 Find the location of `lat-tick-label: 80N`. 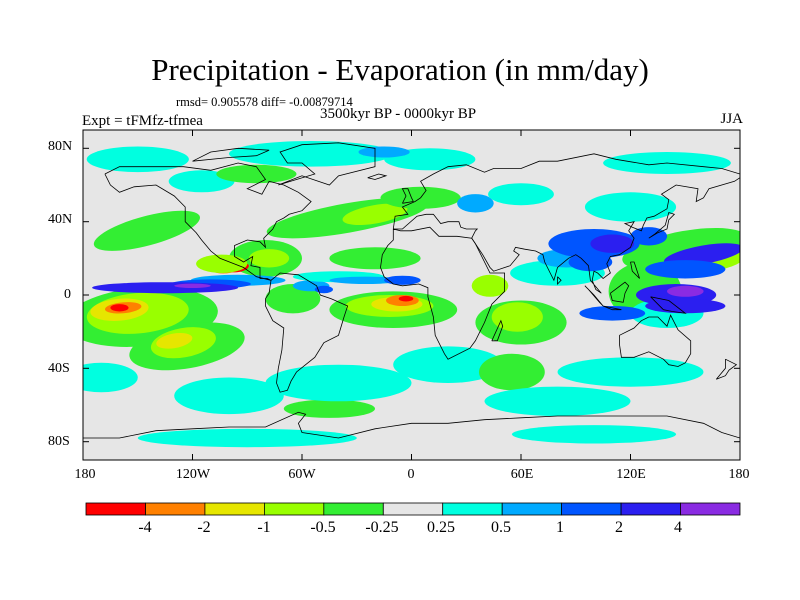

lat-tick-label: 80N is located at coordinates (60, 146).